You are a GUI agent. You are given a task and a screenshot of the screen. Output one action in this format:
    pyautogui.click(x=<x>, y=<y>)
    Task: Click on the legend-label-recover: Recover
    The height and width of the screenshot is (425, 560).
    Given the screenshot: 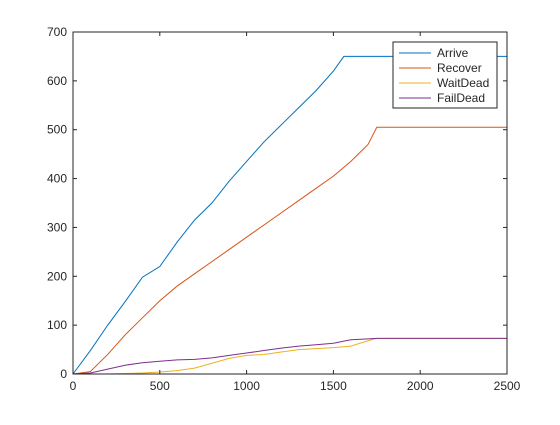 What is the action you would take?
    pyautogui.click(x=459, y=68)
    